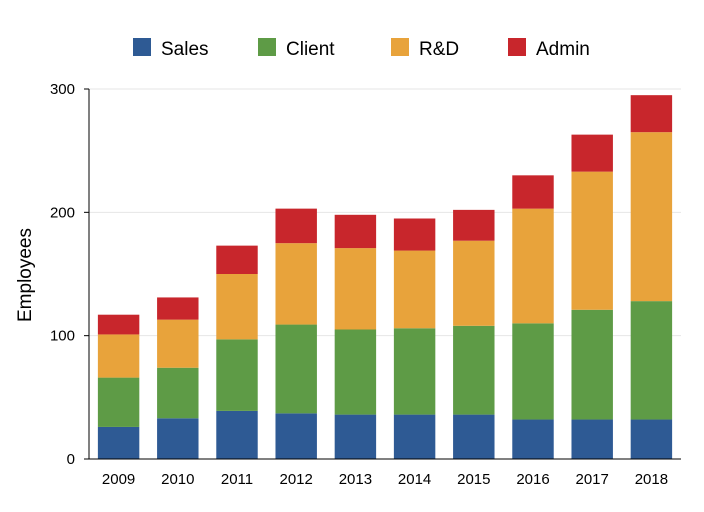 This screenshot has height=512, width=704. I want to click on y-axis-title: Employees, so click(25, 275).